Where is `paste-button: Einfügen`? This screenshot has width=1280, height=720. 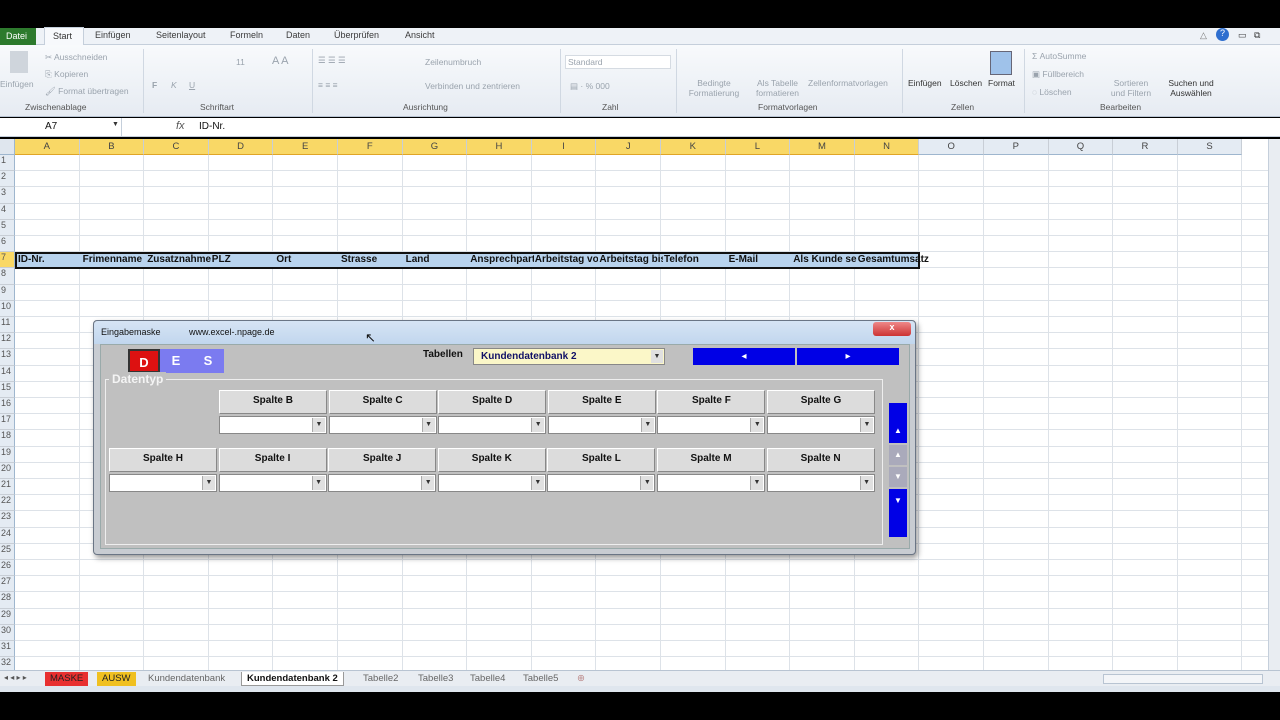 paste-button: Einfügen is located at coordinates (17, 84).